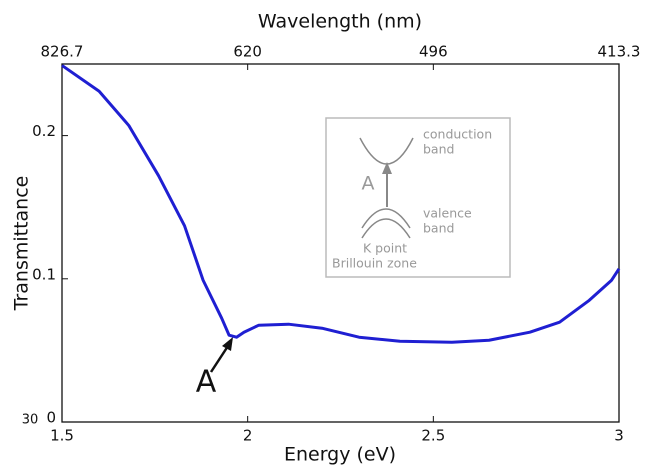 This screenshot has width=649, height=467. I want to click on y-tick-label: 0.1, so click(44, 274).